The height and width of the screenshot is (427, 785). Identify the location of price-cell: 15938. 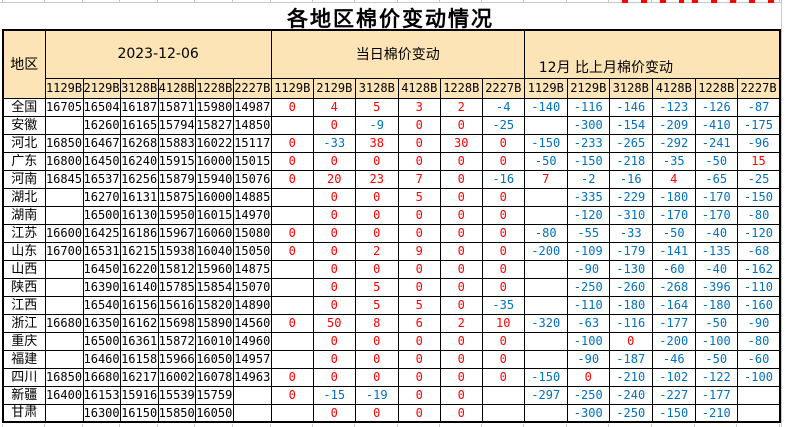
(176, 251).